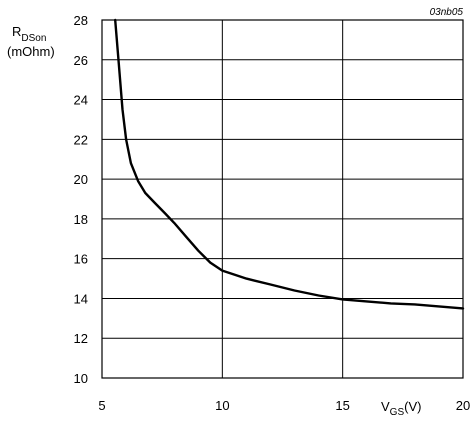 The image size is (475, 422). What do you see at coordinates (81, 219) in the screenshot?
I see `y-tick-label: 18` at bounding box center [81, 219].